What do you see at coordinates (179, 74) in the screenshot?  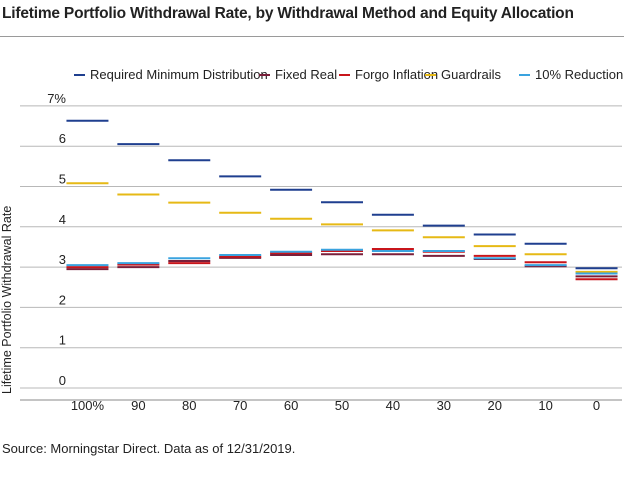 I see `legend-label: Required Minimum Distribution` at bounding box center [179, 74].